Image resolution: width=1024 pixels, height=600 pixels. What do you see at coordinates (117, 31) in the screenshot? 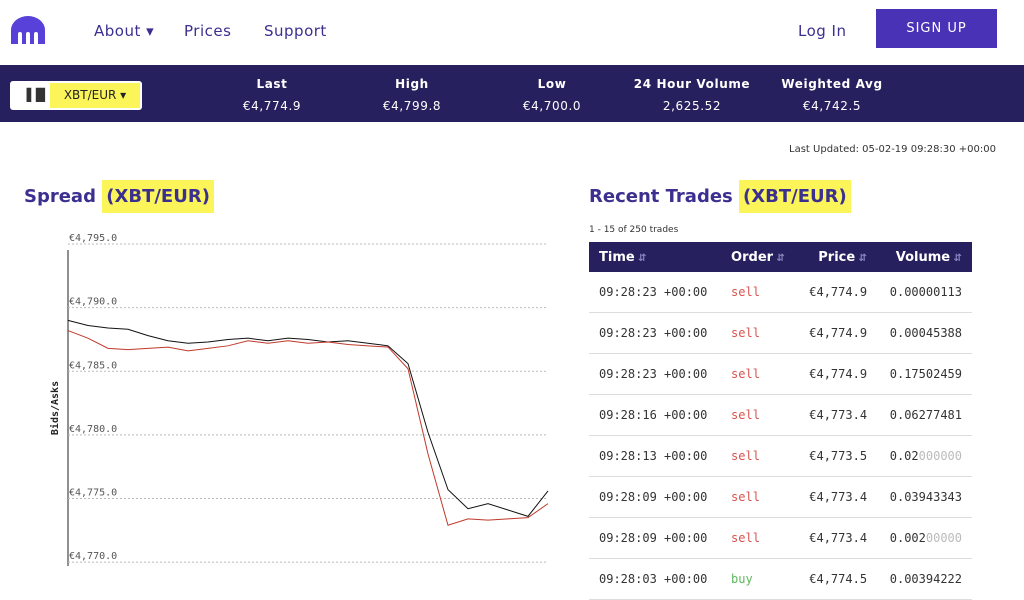
I see `nav-label: About` at bounding box center [117, 31].